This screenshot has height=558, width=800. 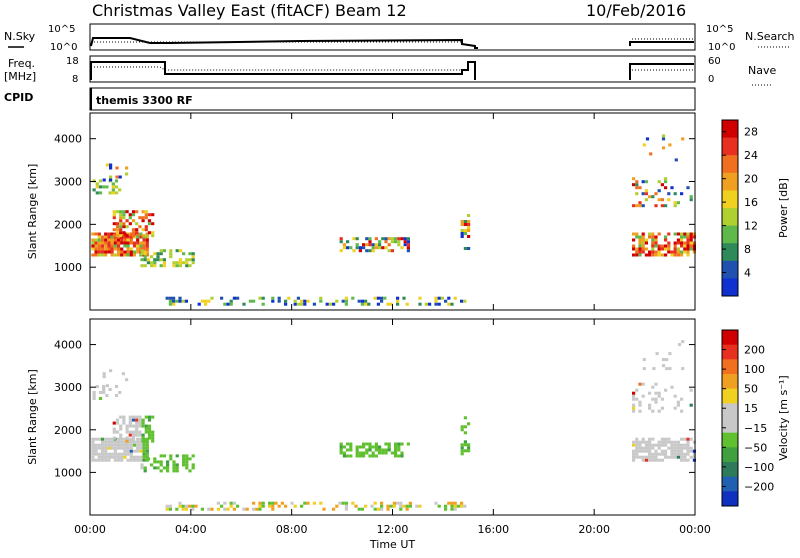 I want to click on y-tick-label: 4000, so click(x=68, y=139).